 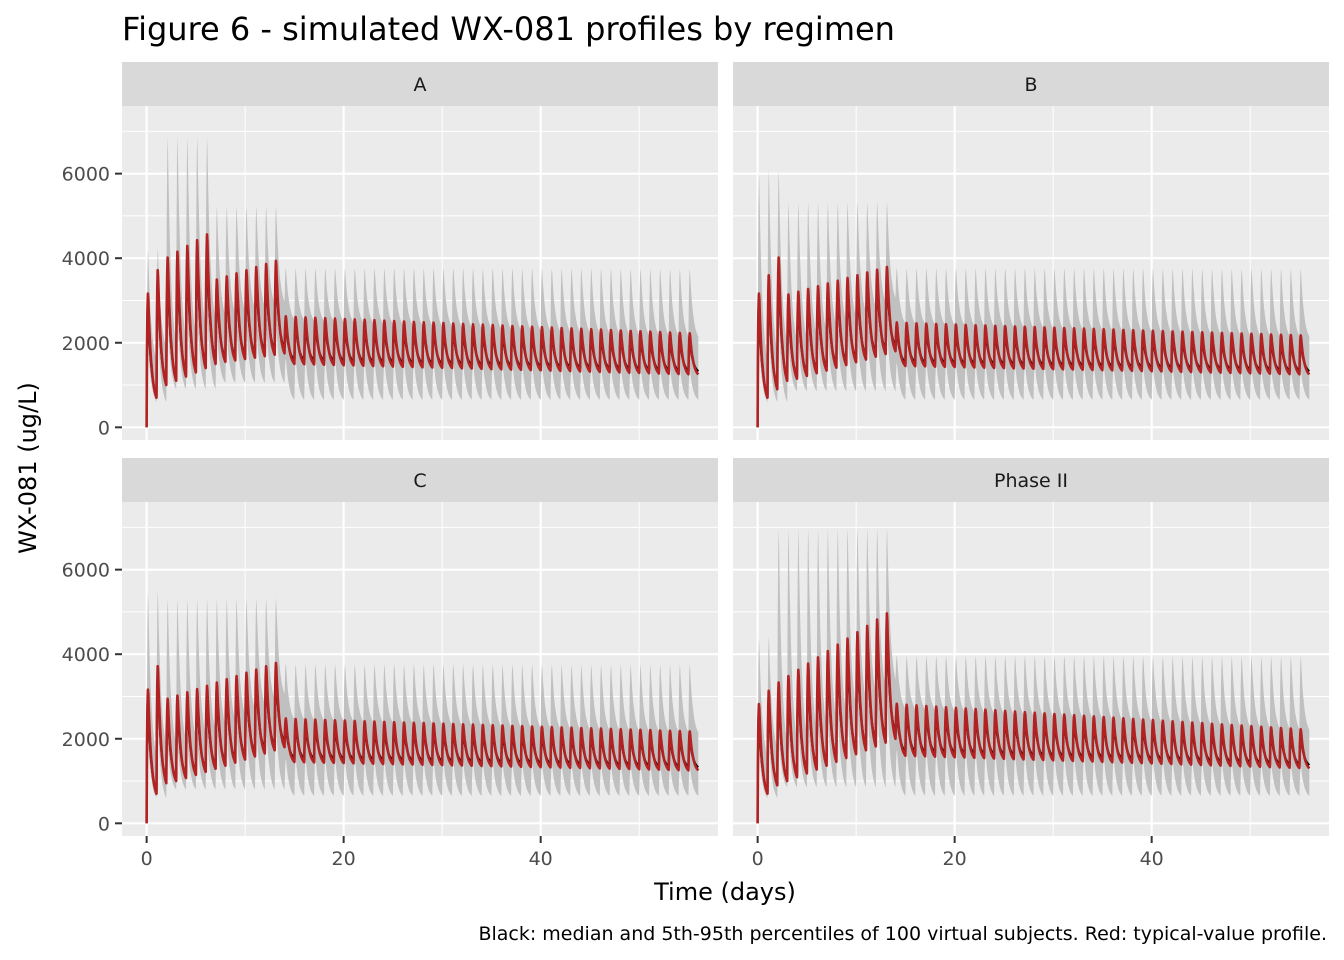 I want to click on panel-data-phase-ii, so click(x=1033, y=675).